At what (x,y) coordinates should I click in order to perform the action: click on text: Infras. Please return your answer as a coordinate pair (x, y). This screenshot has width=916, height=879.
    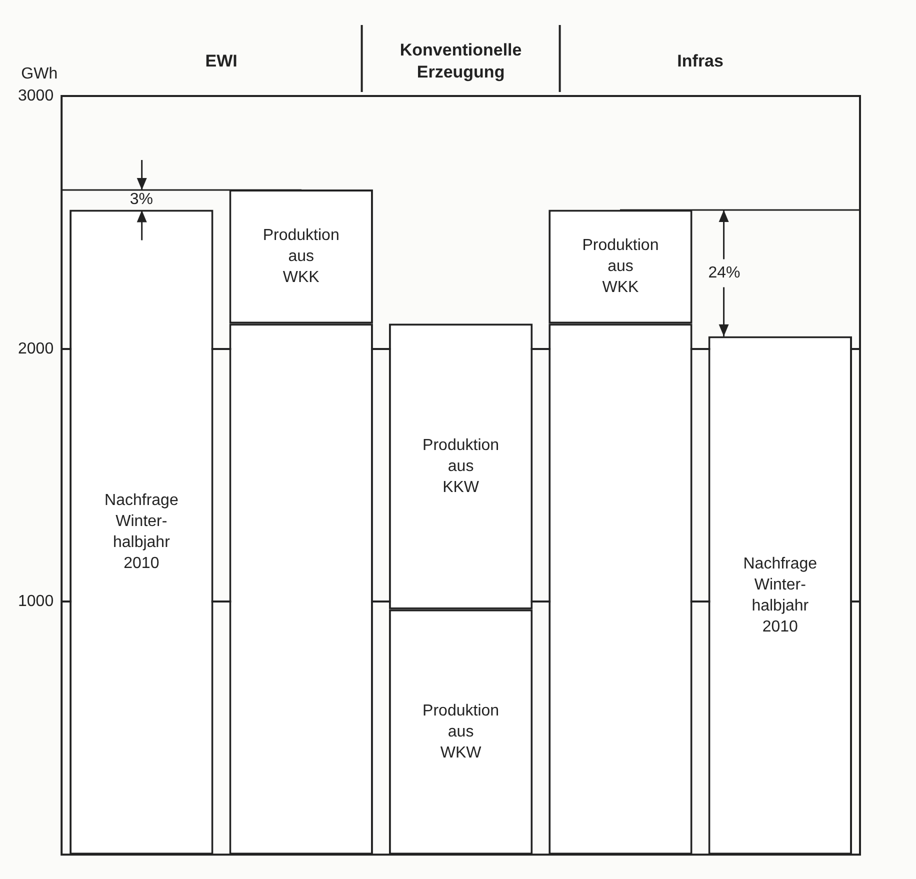
    Looking at the image, I should click on (700, 61).